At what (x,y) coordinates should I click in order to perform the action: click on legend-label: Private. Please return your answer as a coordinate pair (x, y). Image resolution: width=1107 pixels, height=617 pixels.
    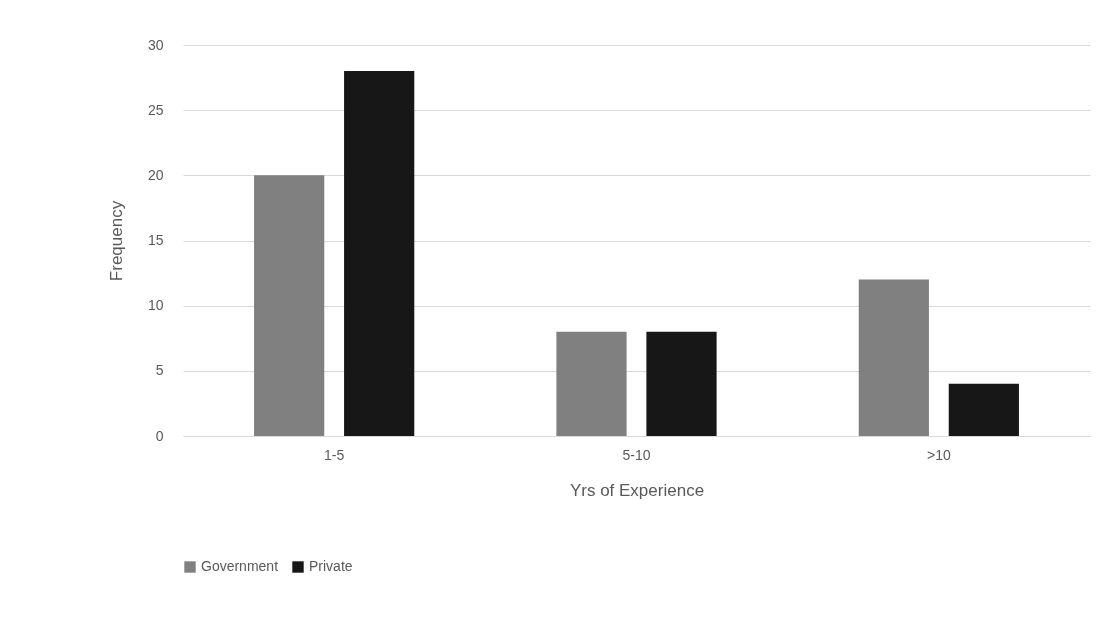
    Looking at the image, I should click on (331, 566).